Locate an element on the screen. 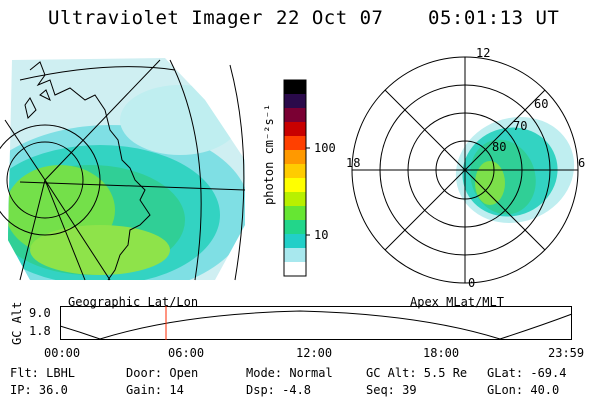 Image resolution: width=600 pixels, height=400 pixels. orbit-xtick-1800: 18:00 is located at coordinates (441, 353).